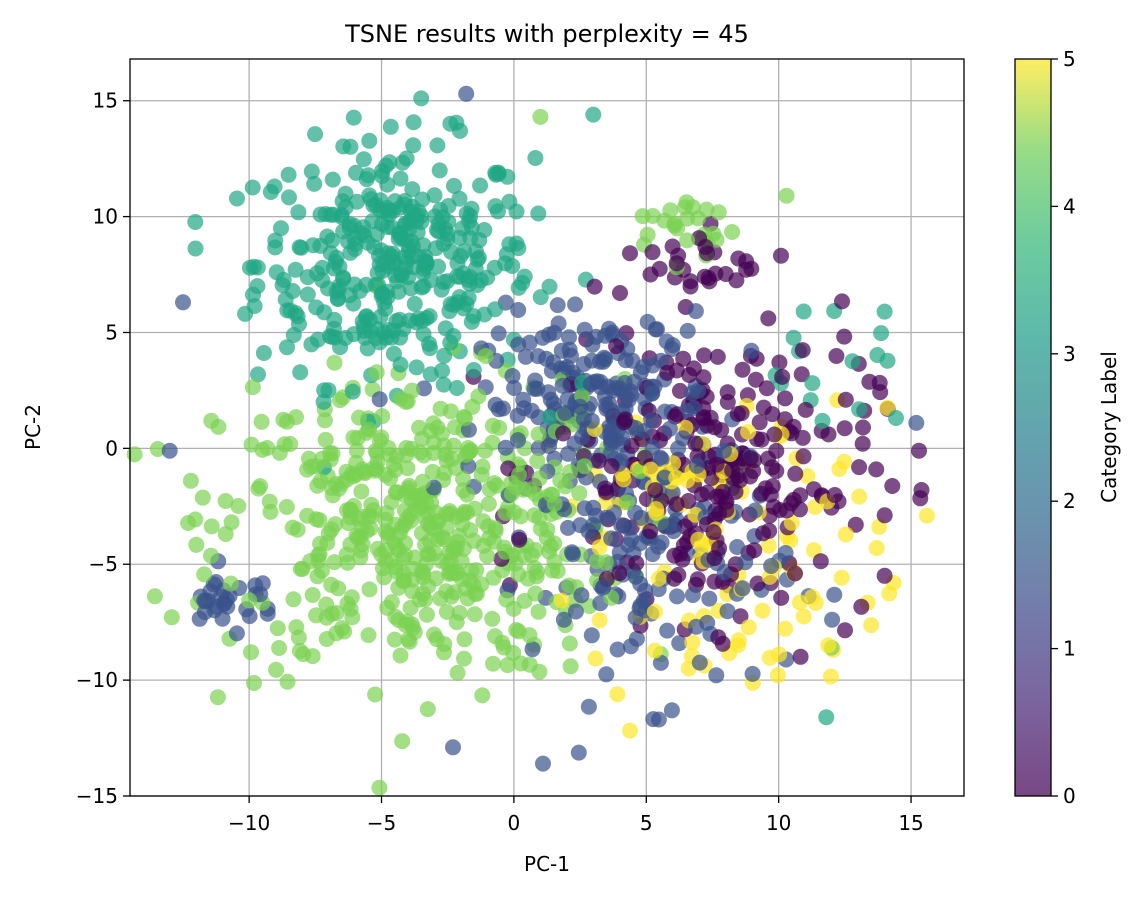  I want to click on colorbar-ticks: 0 1 2 3 4 5, so click(1063, 427).